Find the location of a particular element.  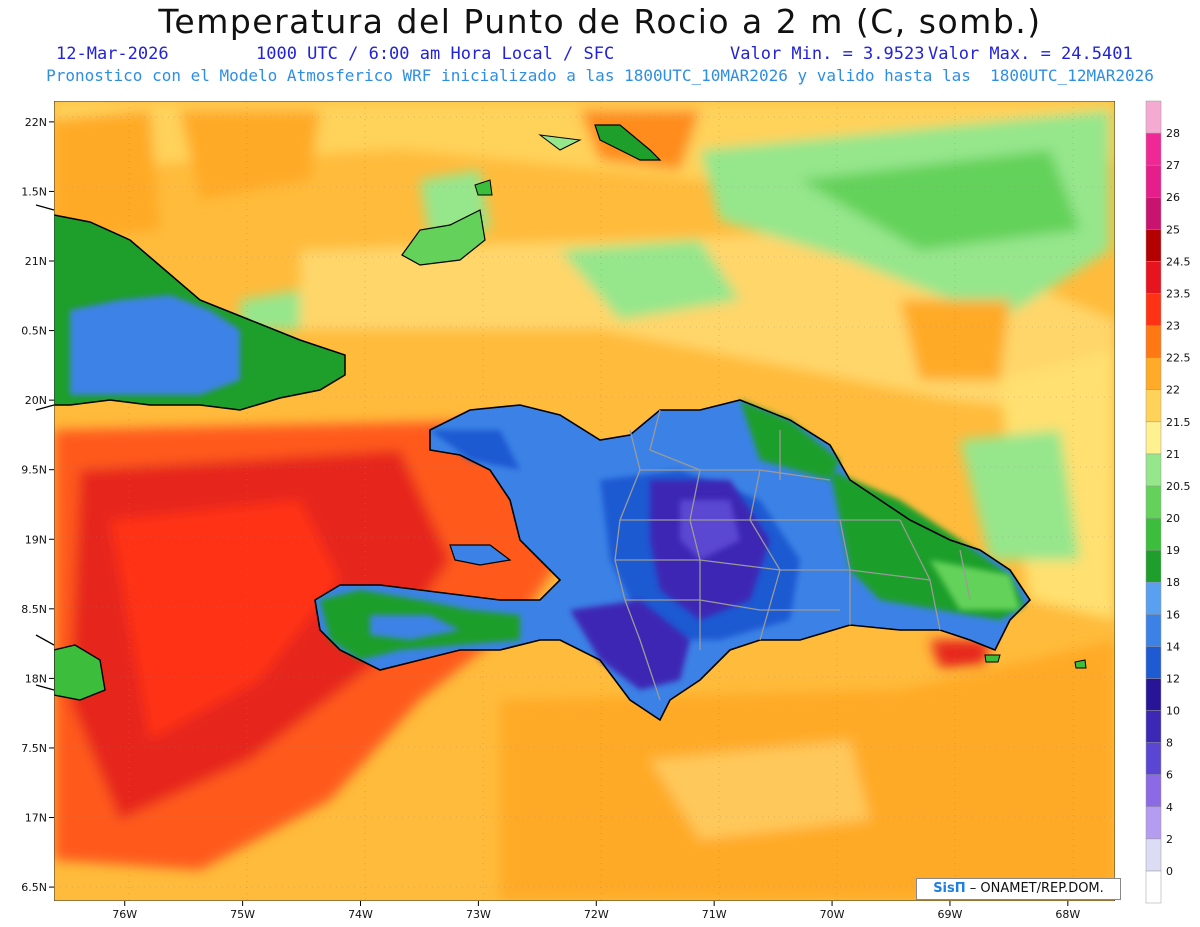

legend-label: 23 is located at coordinates (1173, 326).